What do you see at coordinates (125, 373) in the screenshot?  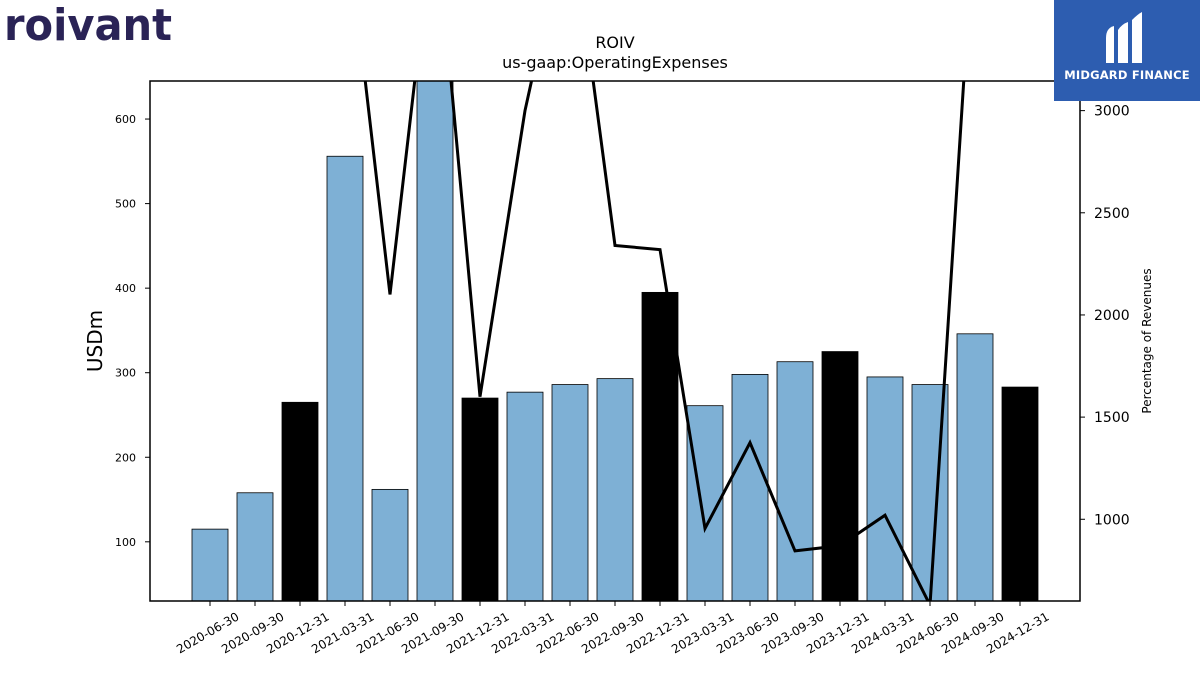 I see `y-tick-label: 300` at bounding box center [125, 373].